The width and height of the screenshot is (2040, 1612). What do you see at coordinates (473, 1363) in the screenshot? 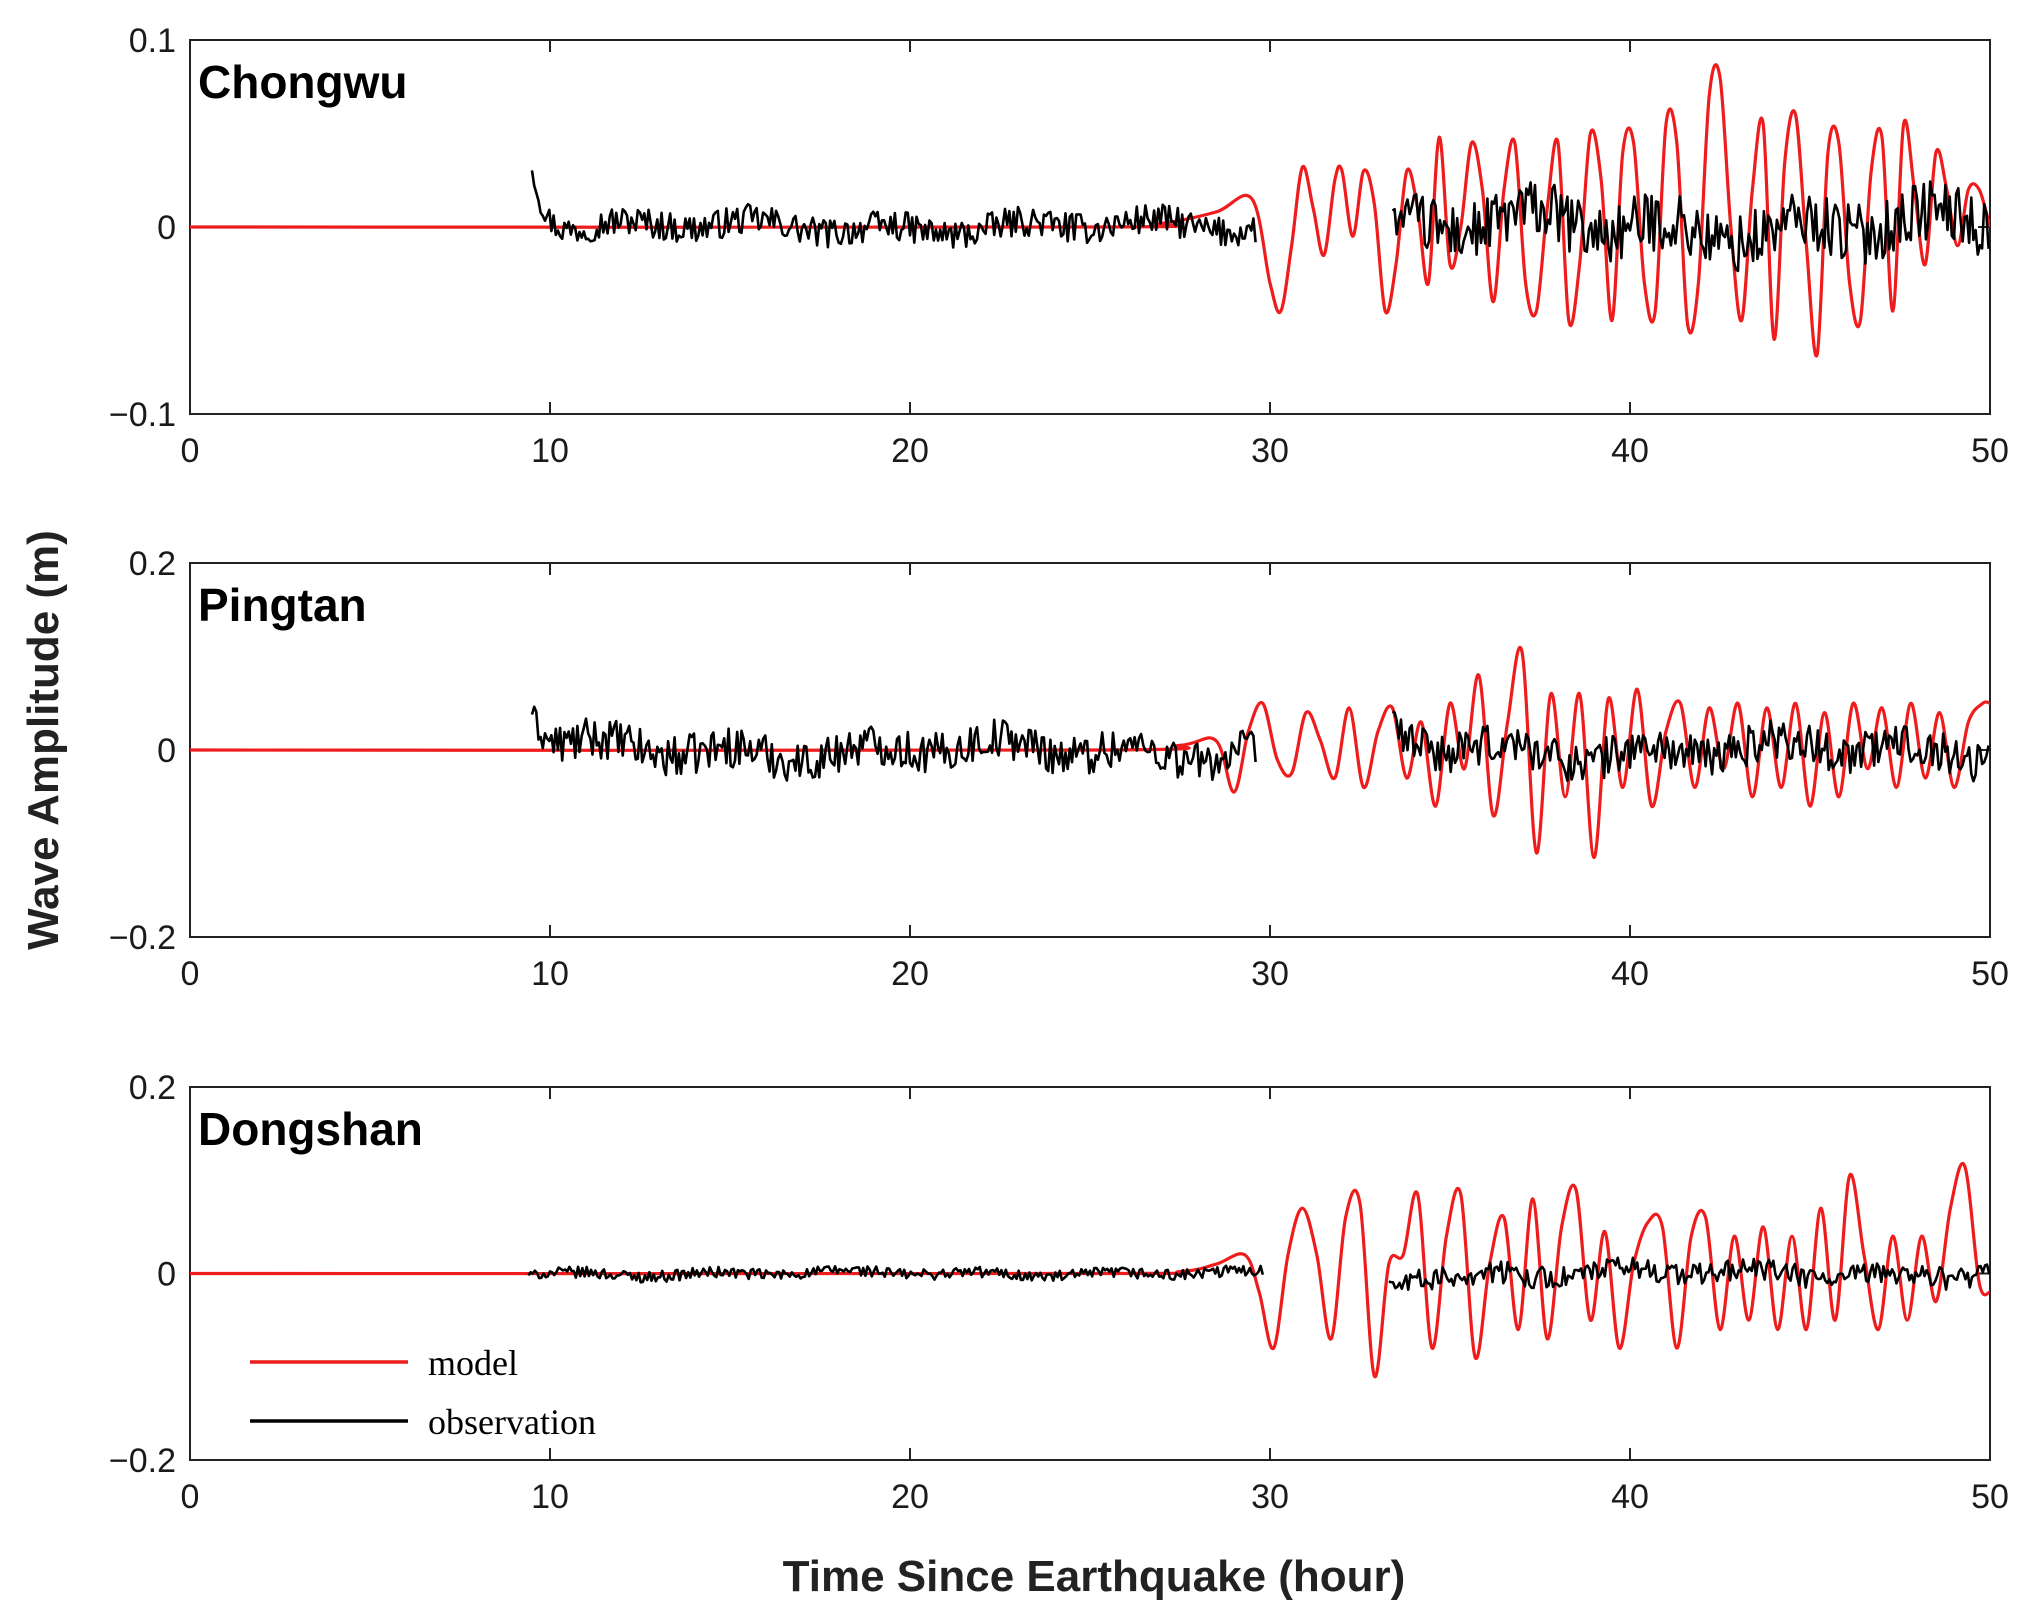
I see `legend-model-label: model` at bounding box center [473, 1363].